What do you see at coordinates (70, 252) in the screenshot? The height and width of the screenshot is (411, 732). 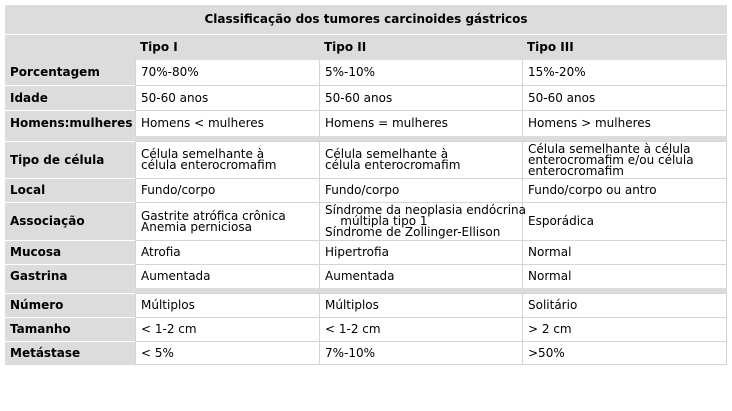 I see `row-label: Mucosa` at bounding box center [70, 252].